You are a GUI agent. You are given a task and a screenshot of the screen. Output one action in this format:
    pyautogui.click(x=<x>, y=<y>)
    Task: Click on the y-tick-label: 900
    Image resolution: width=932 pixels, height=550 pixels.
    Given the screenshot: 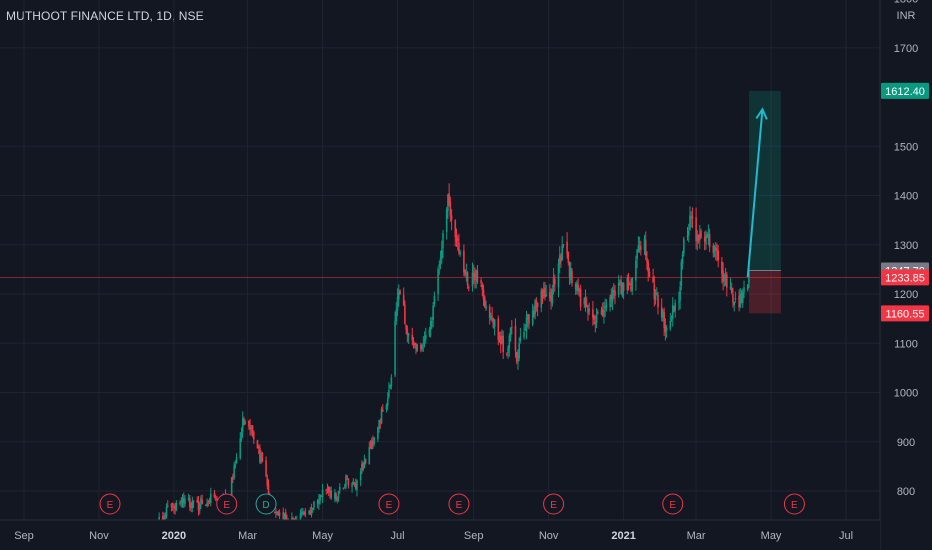 What is the action you would take?
    pyautogui.click(x=906, y=443)
    